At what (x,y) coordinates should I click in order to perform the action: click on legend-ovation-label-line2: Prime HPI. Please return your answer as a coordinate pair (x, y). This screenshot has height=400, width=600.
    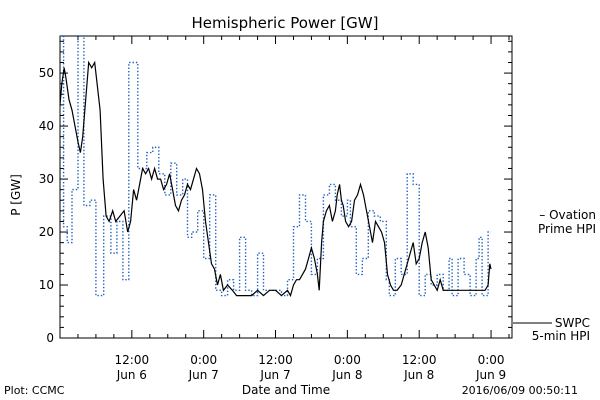
    Looking at the image, I should click on (567, 229).